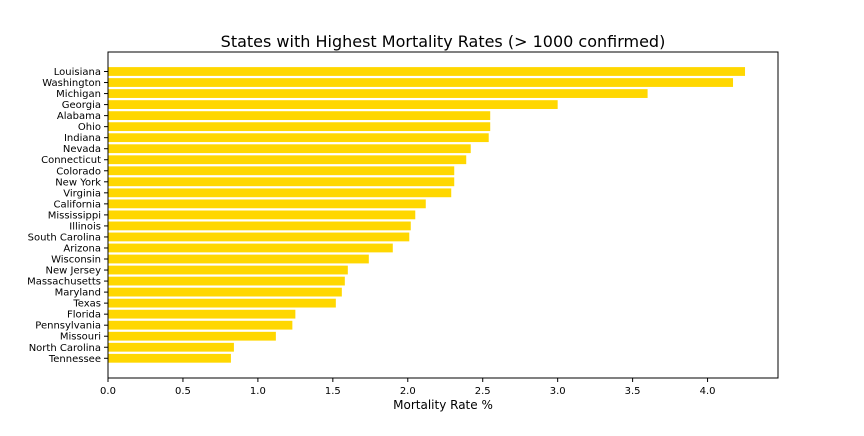 This screenshot has width=864, height=436. What do you see at coordinates (89, 127) in the screenshot?
I see `y-tick-label: Ohio` at bounding box center [89, 127].